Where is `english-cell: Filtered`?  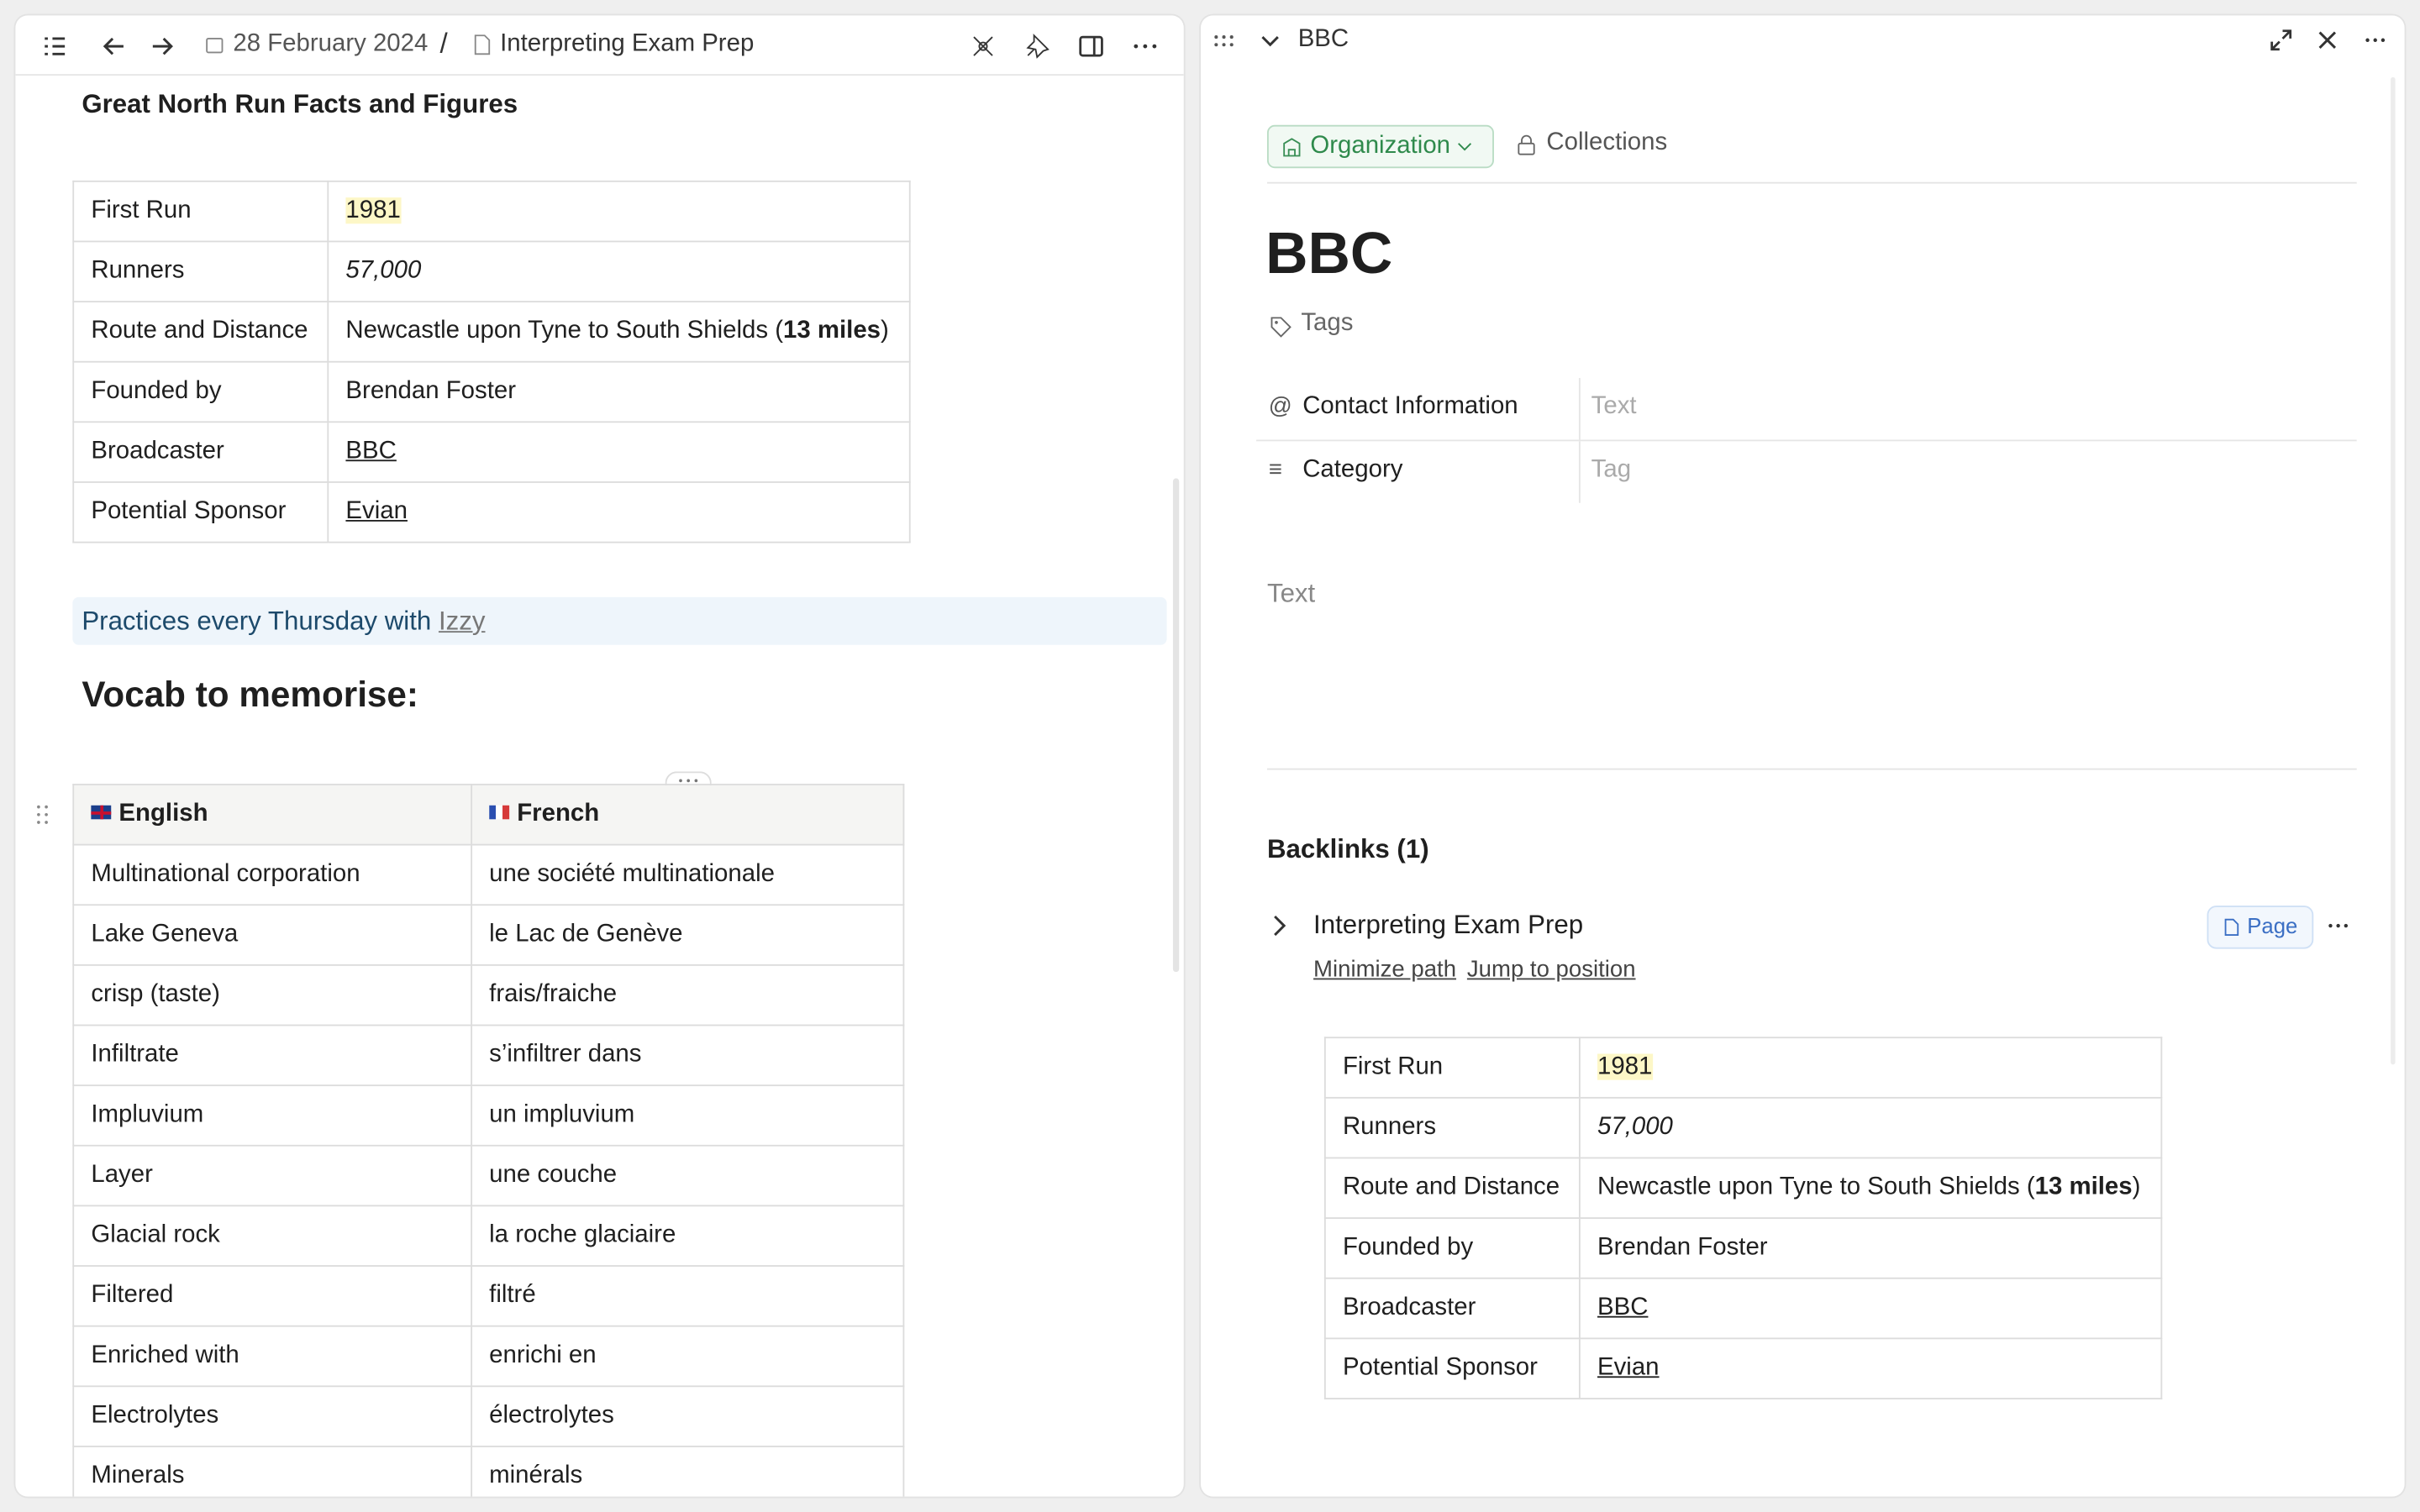 english-cell: Filtered is located at coordinates (272, 1296).